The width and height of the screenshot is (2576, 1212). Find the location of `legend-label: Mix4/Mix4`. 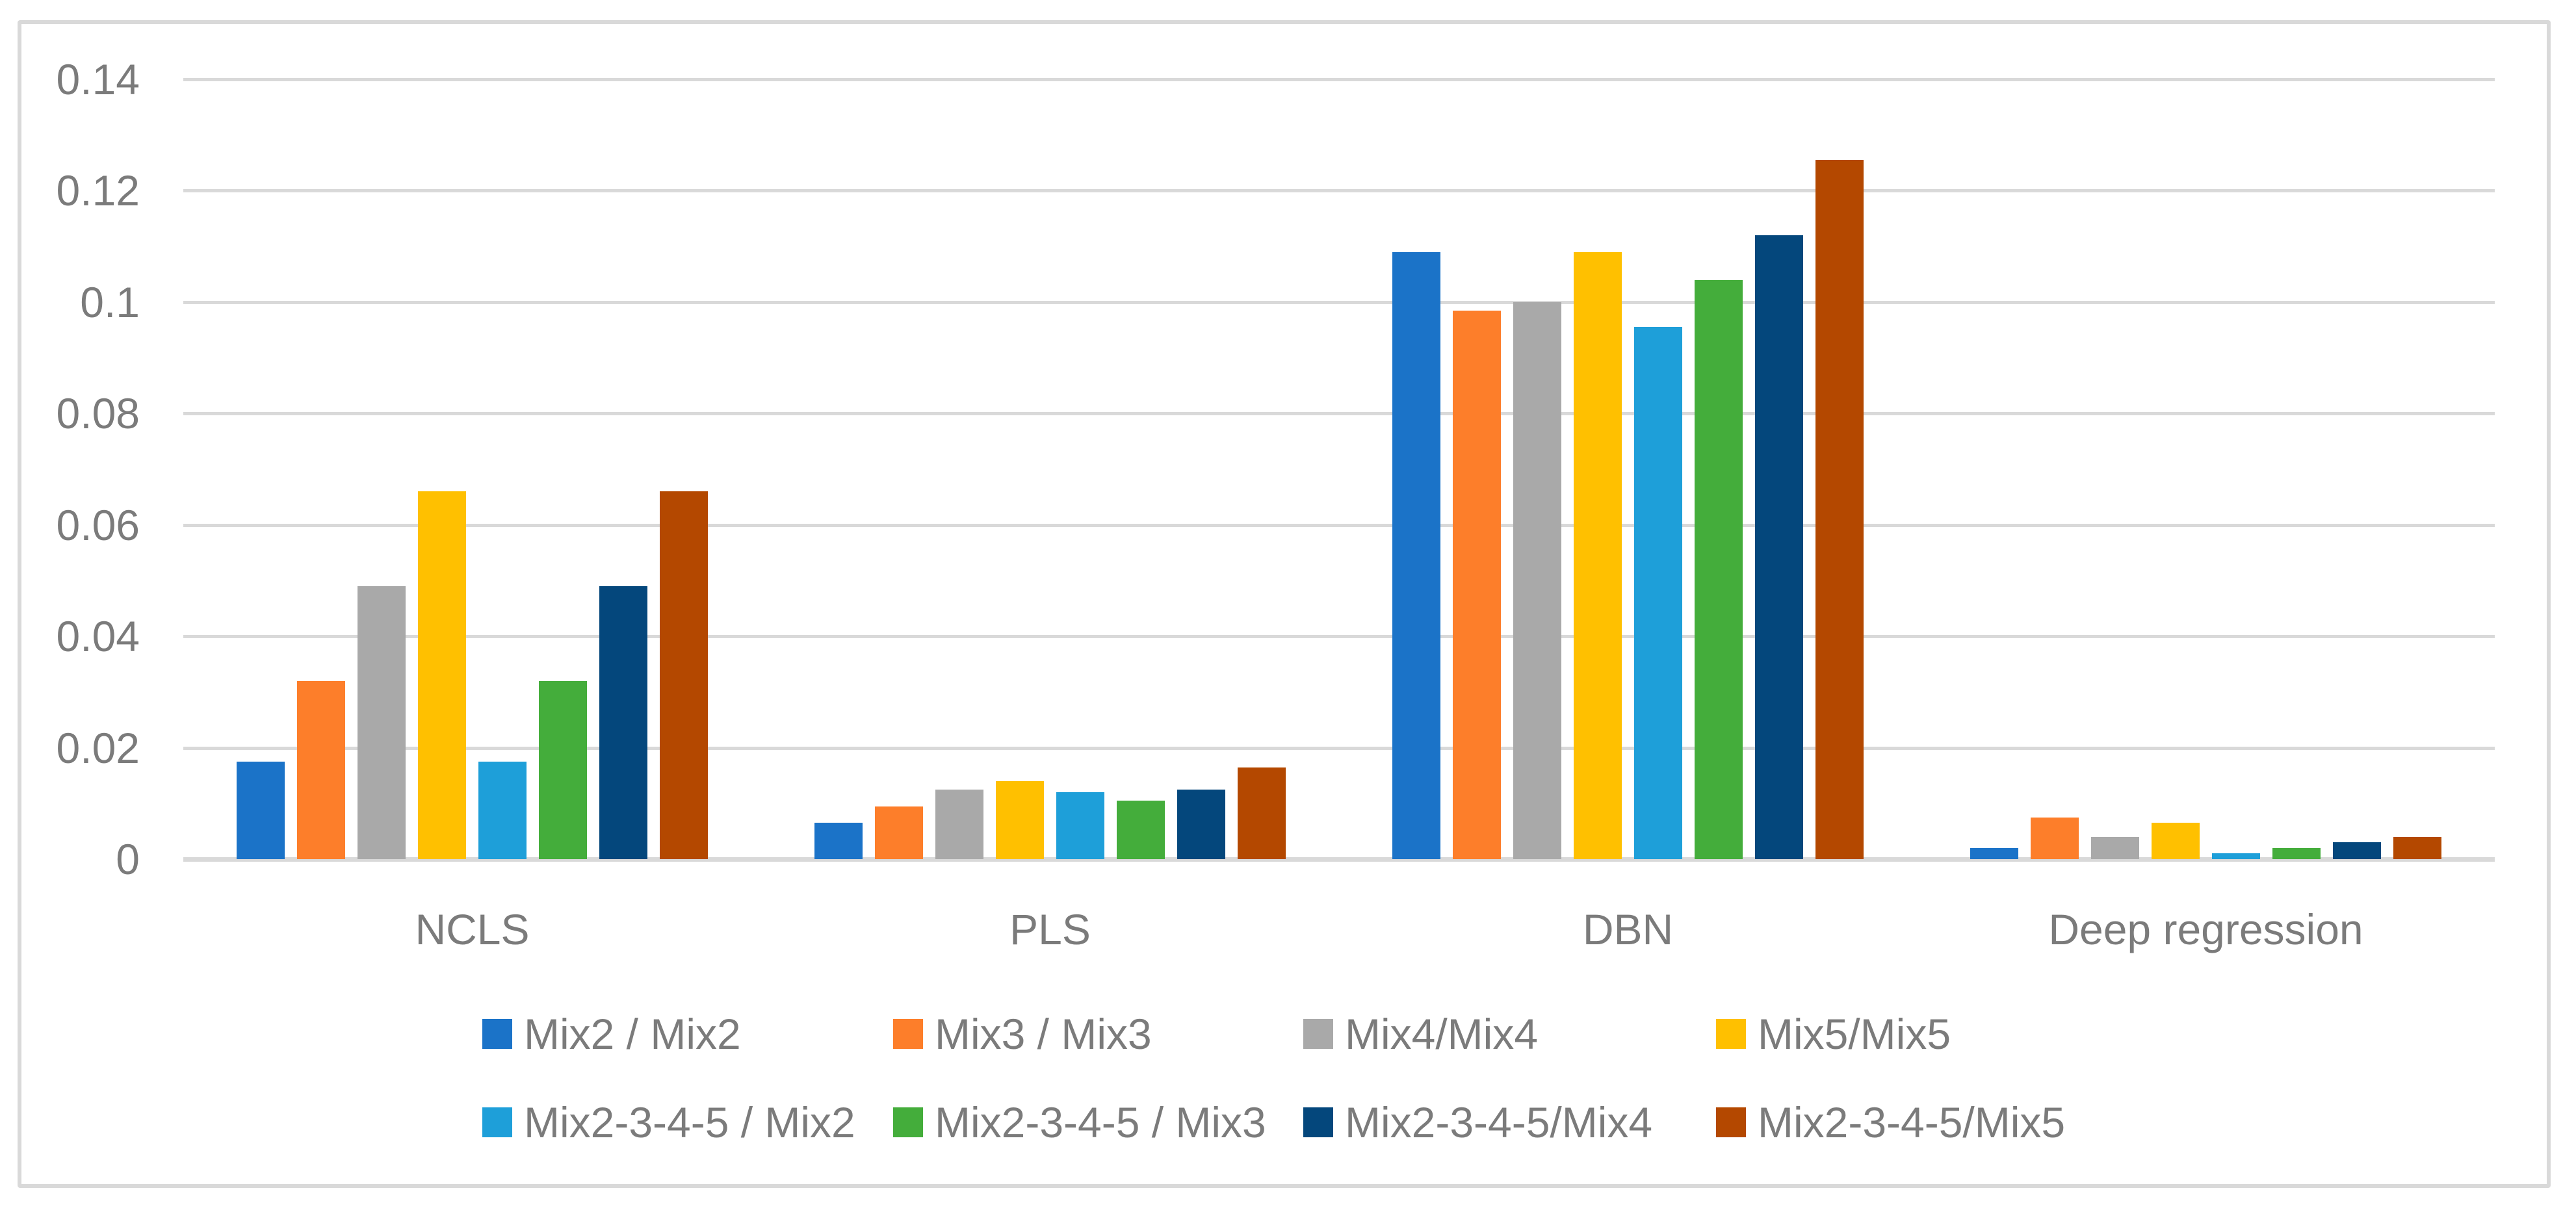

legend-label: Mix4/Mix4 is located at coordinates (1442, 1034).